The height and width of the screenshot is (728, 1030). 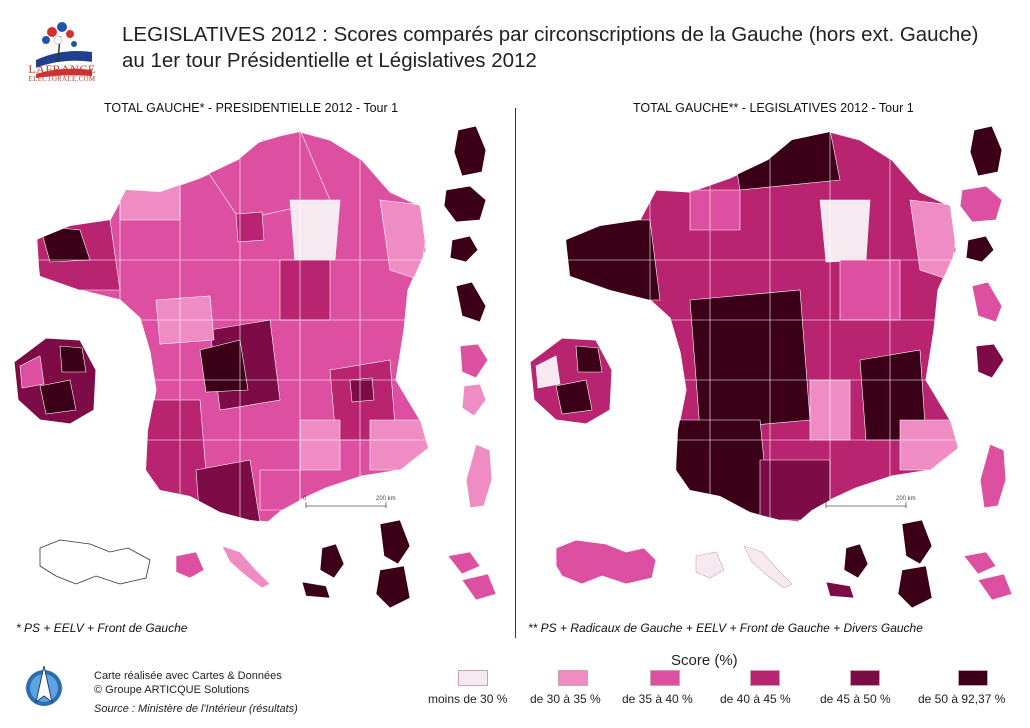 I want to click on left-scale-end-label: 200 km, so click(x=386, y=499).